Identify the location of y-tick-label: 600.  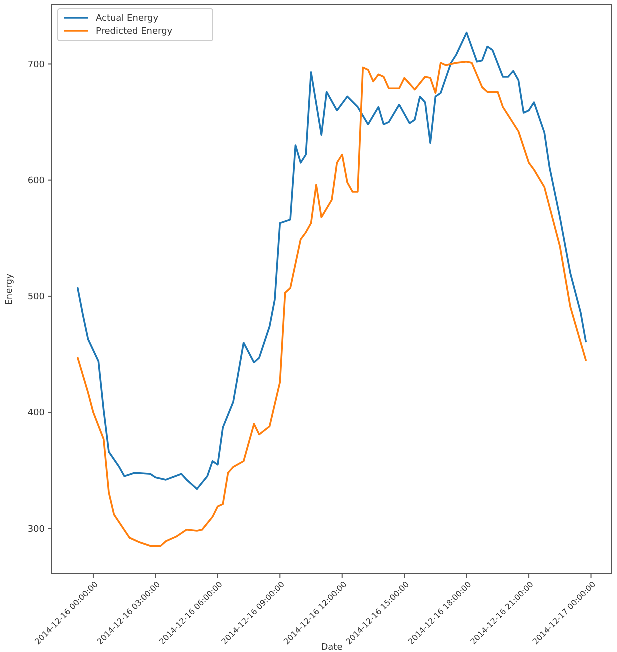
(37, 181).